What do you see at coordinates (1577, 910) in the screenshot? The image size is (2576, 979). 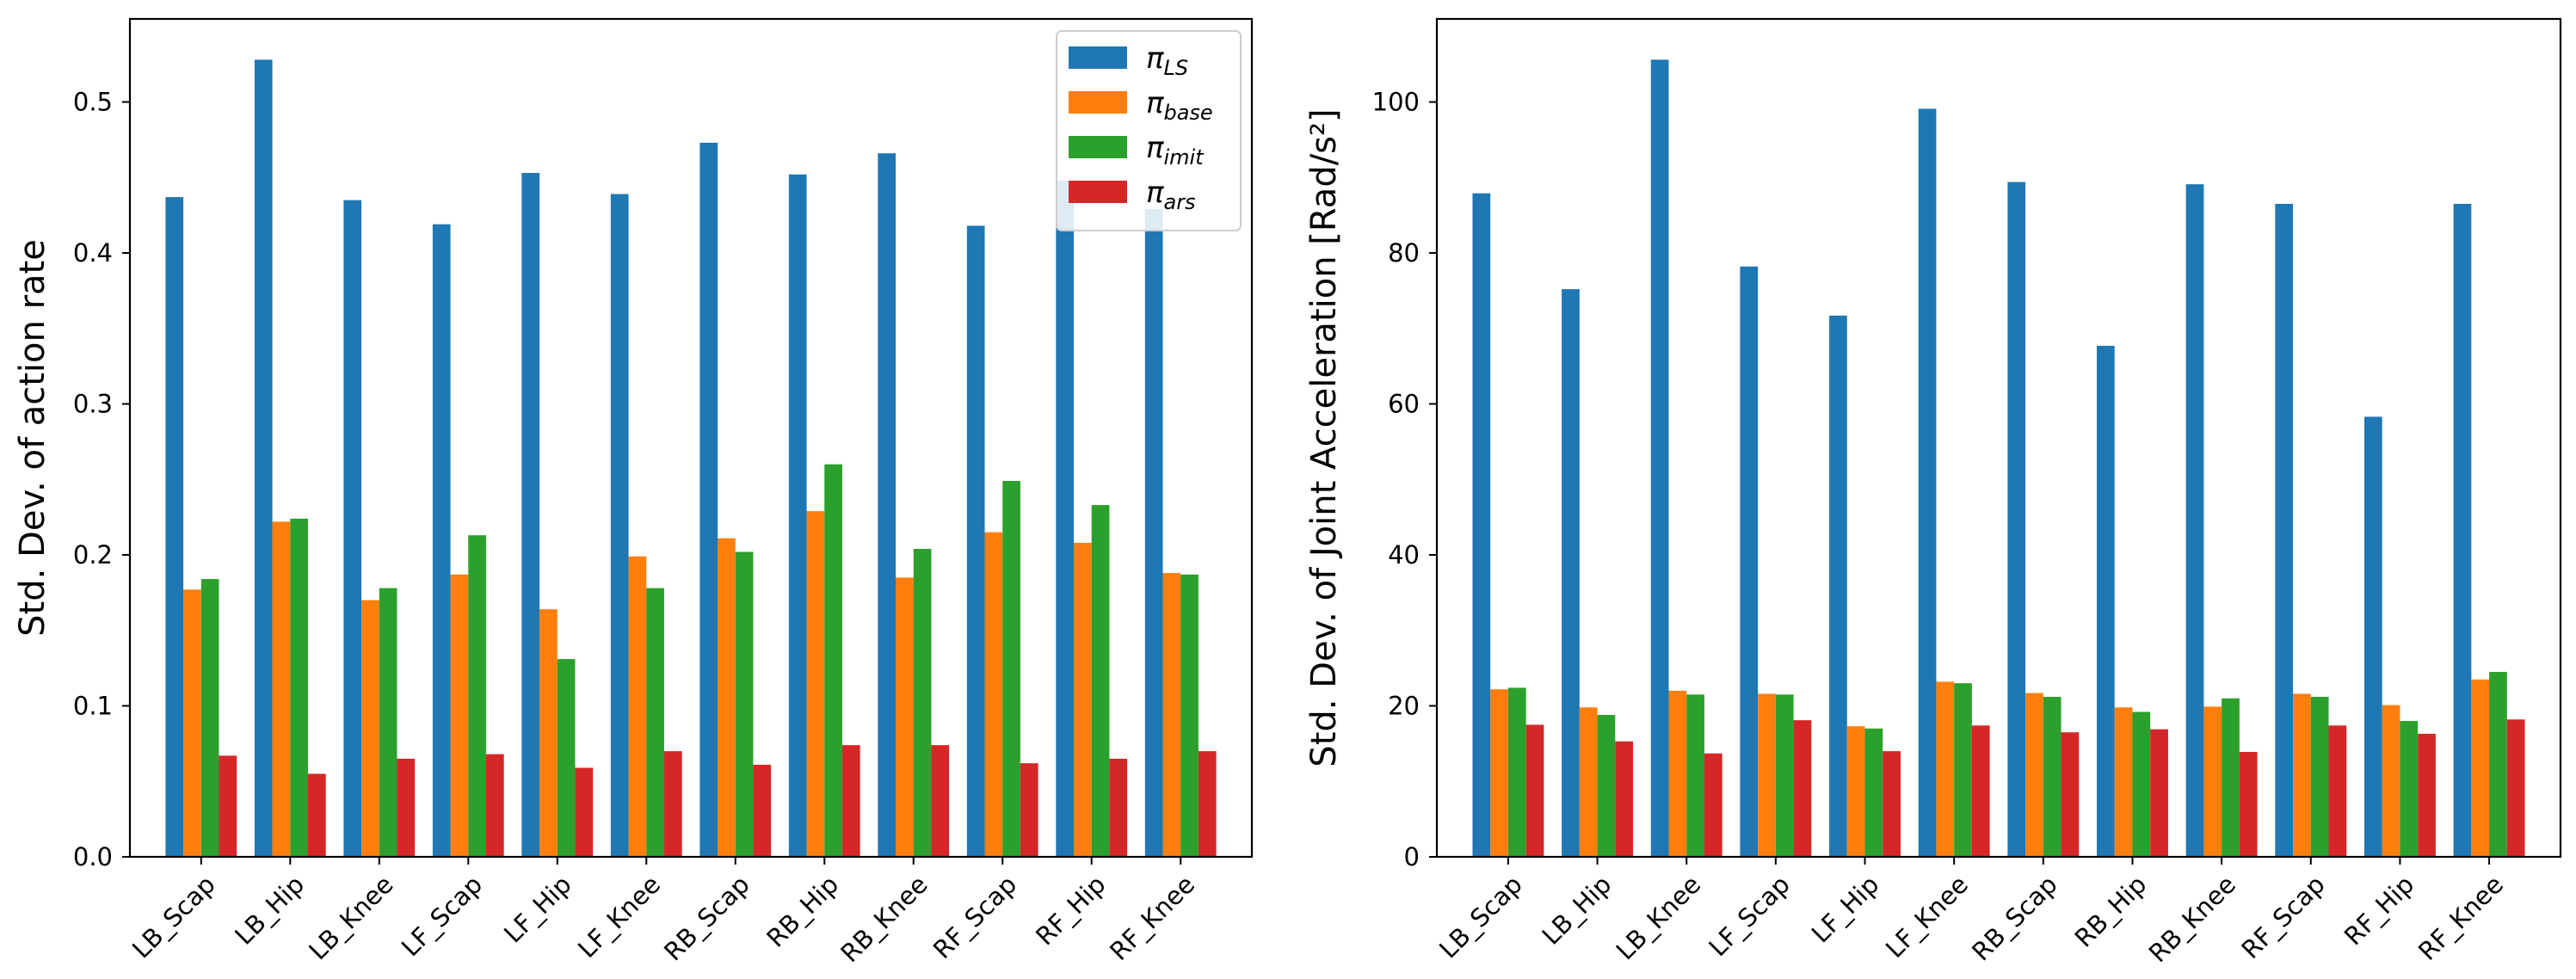 I see `x-tick-label: LB_Hip` at bounding box center [1577, 910].